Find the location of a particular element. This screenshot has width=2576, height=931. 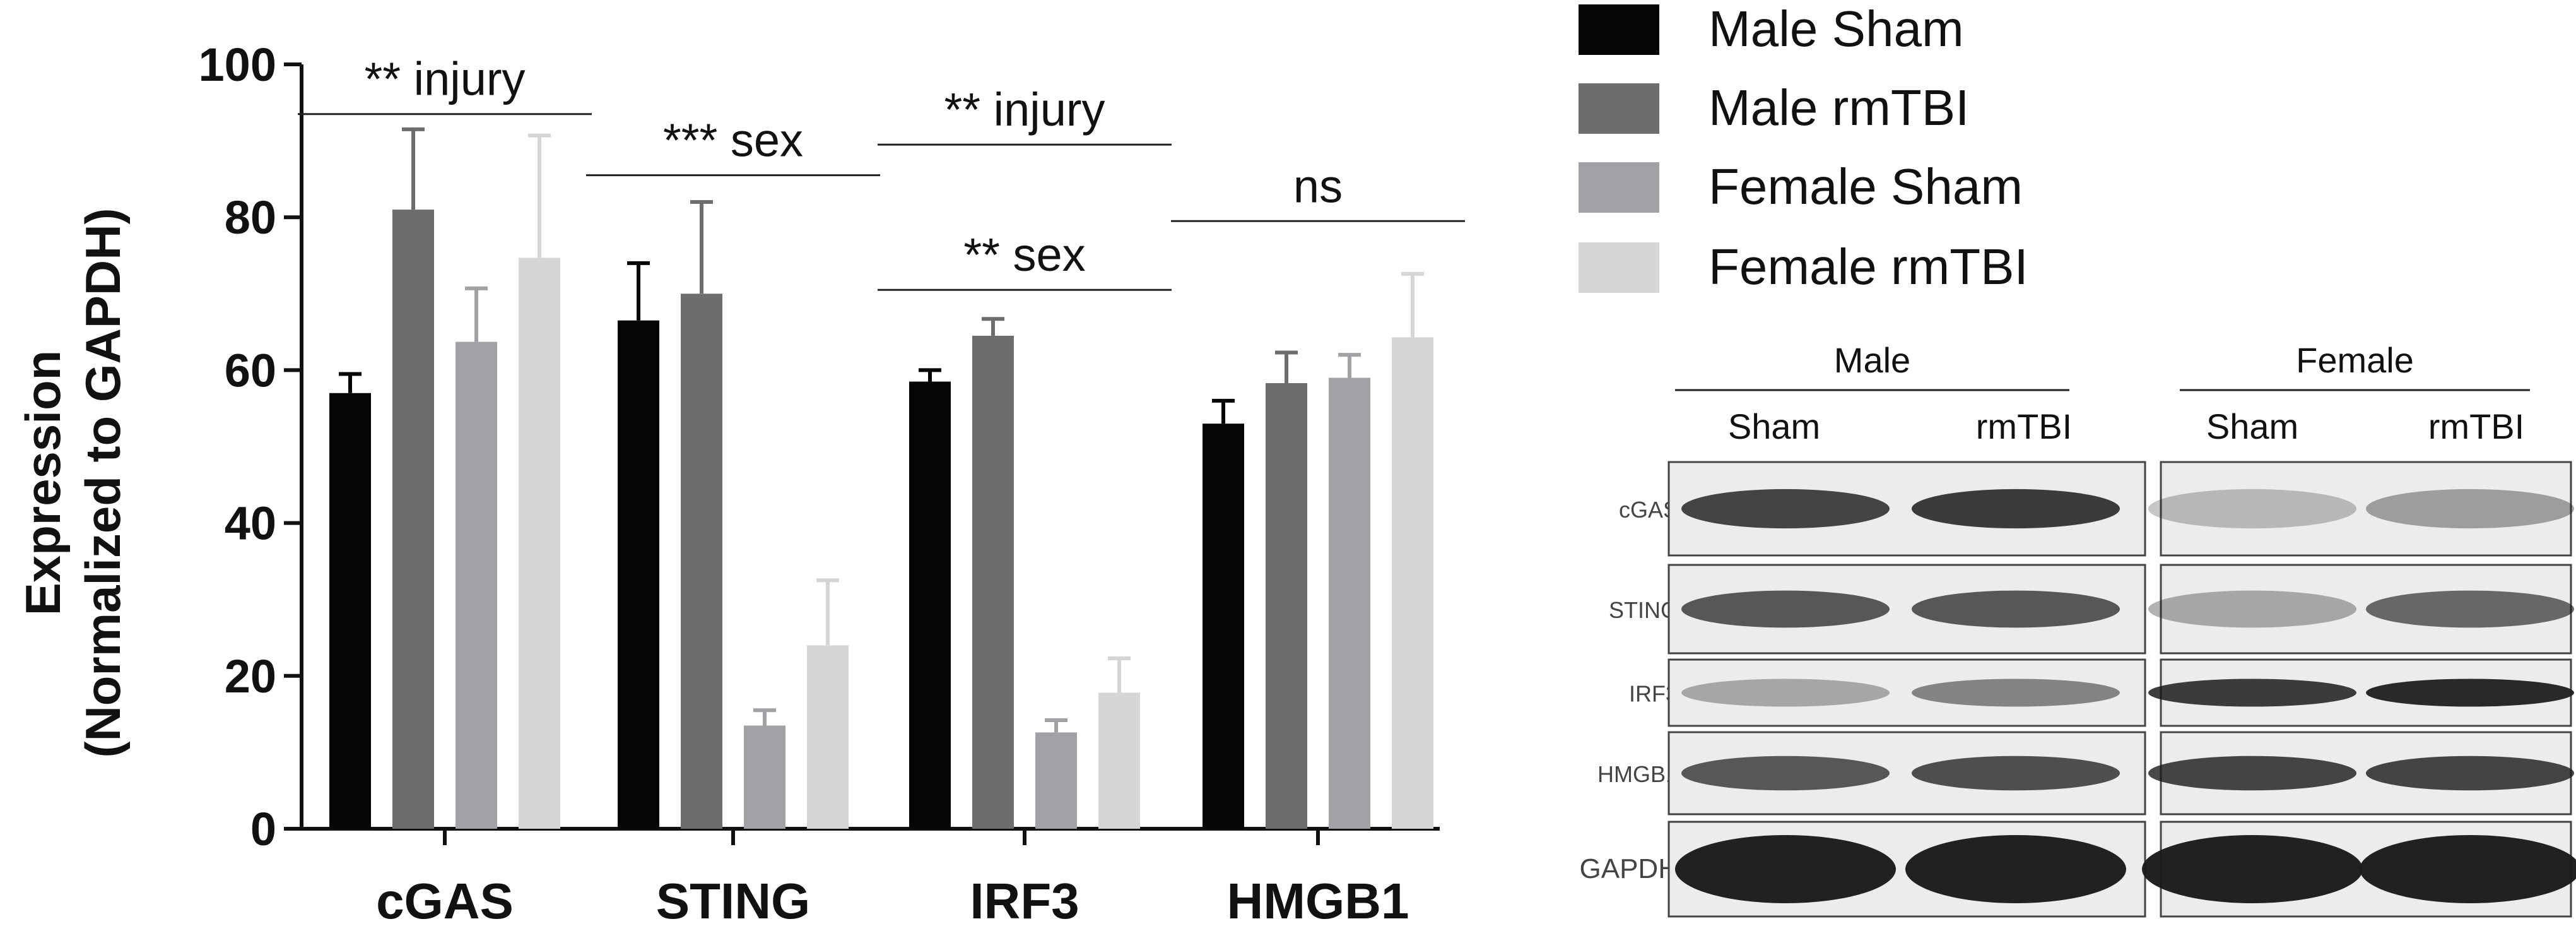

legend-item: Male Sham is located at coordinates (1771, 29).